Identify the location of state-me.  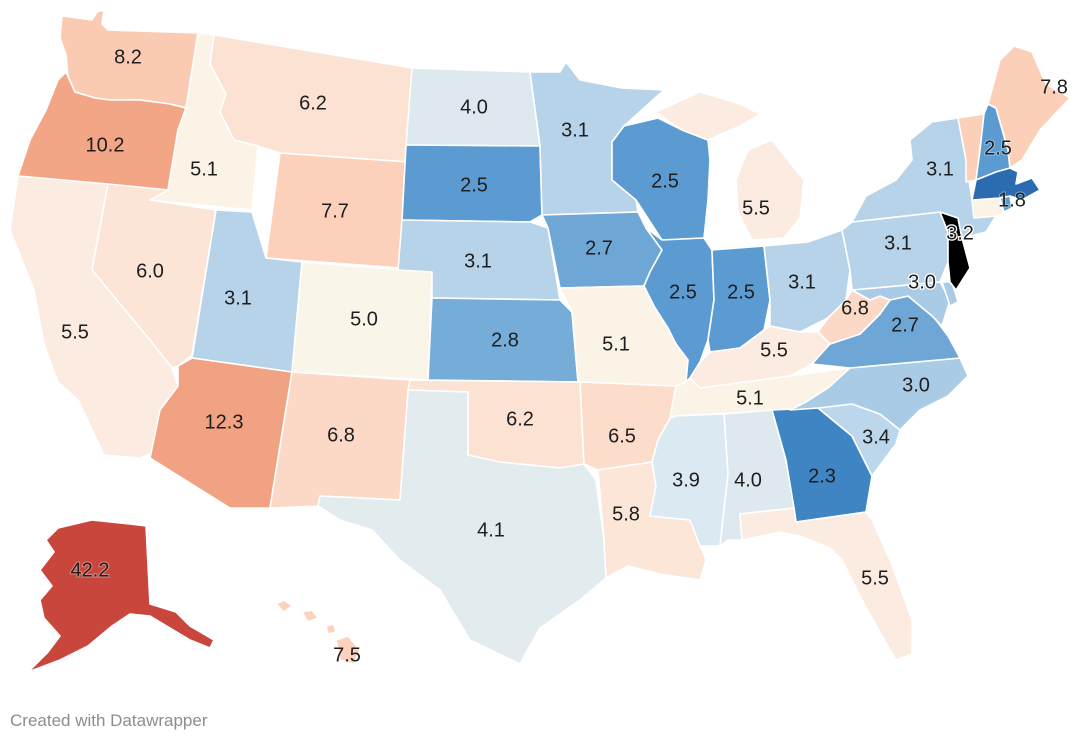
(1029, 107).